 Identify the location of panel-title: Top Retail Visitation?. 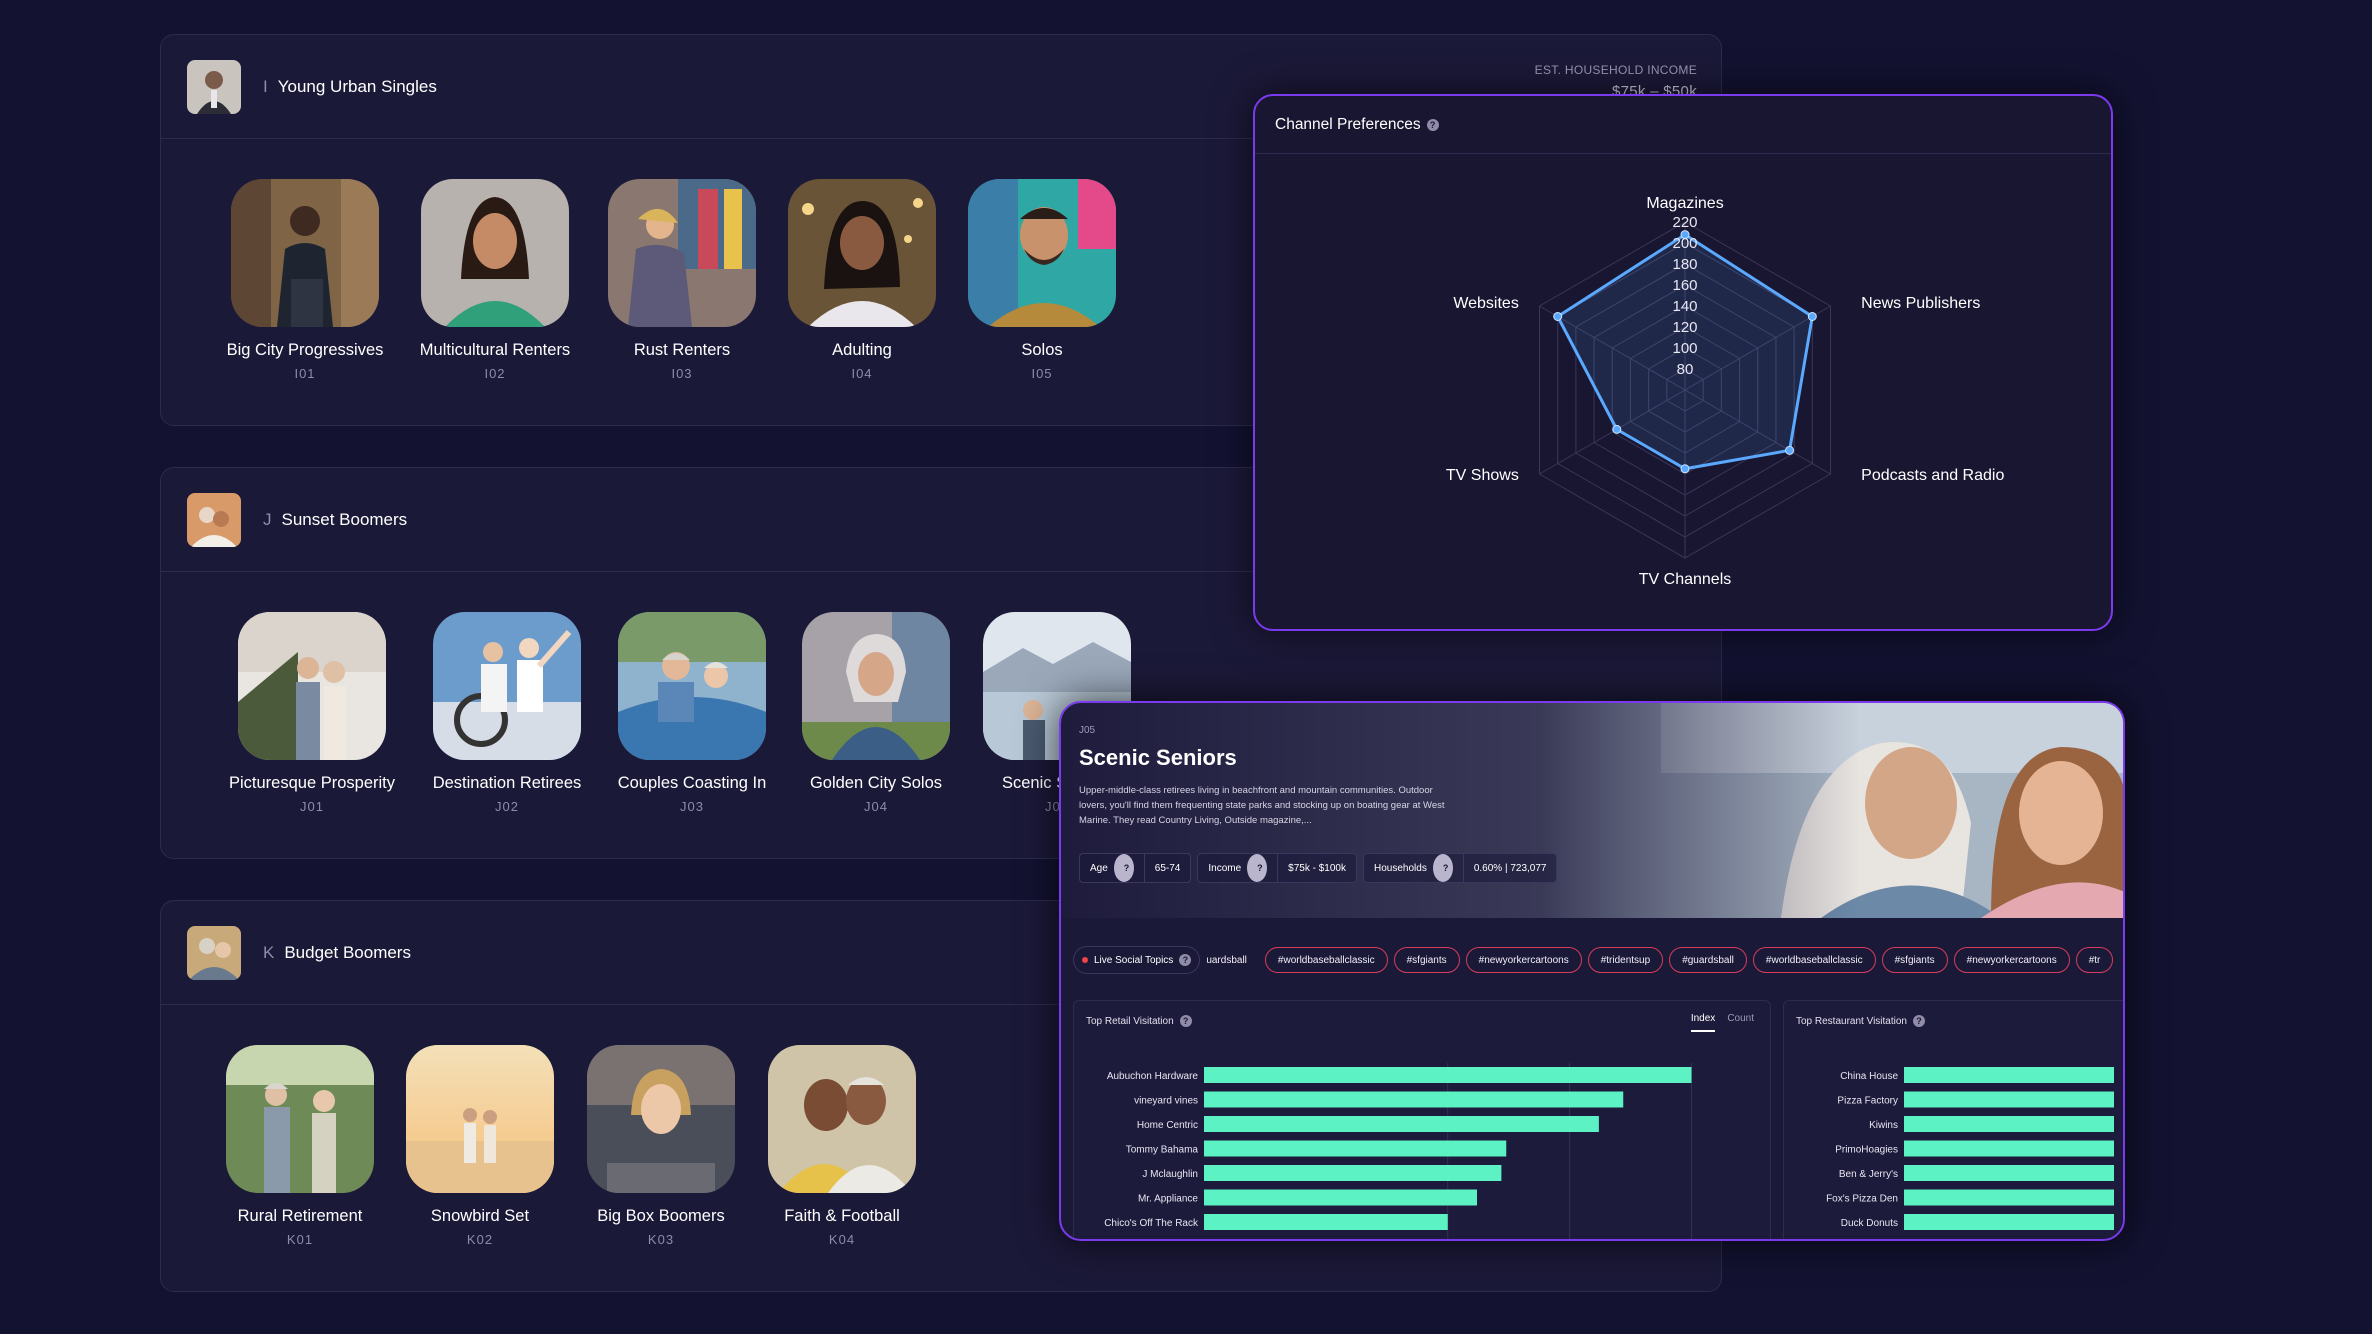
(1139, 1021).